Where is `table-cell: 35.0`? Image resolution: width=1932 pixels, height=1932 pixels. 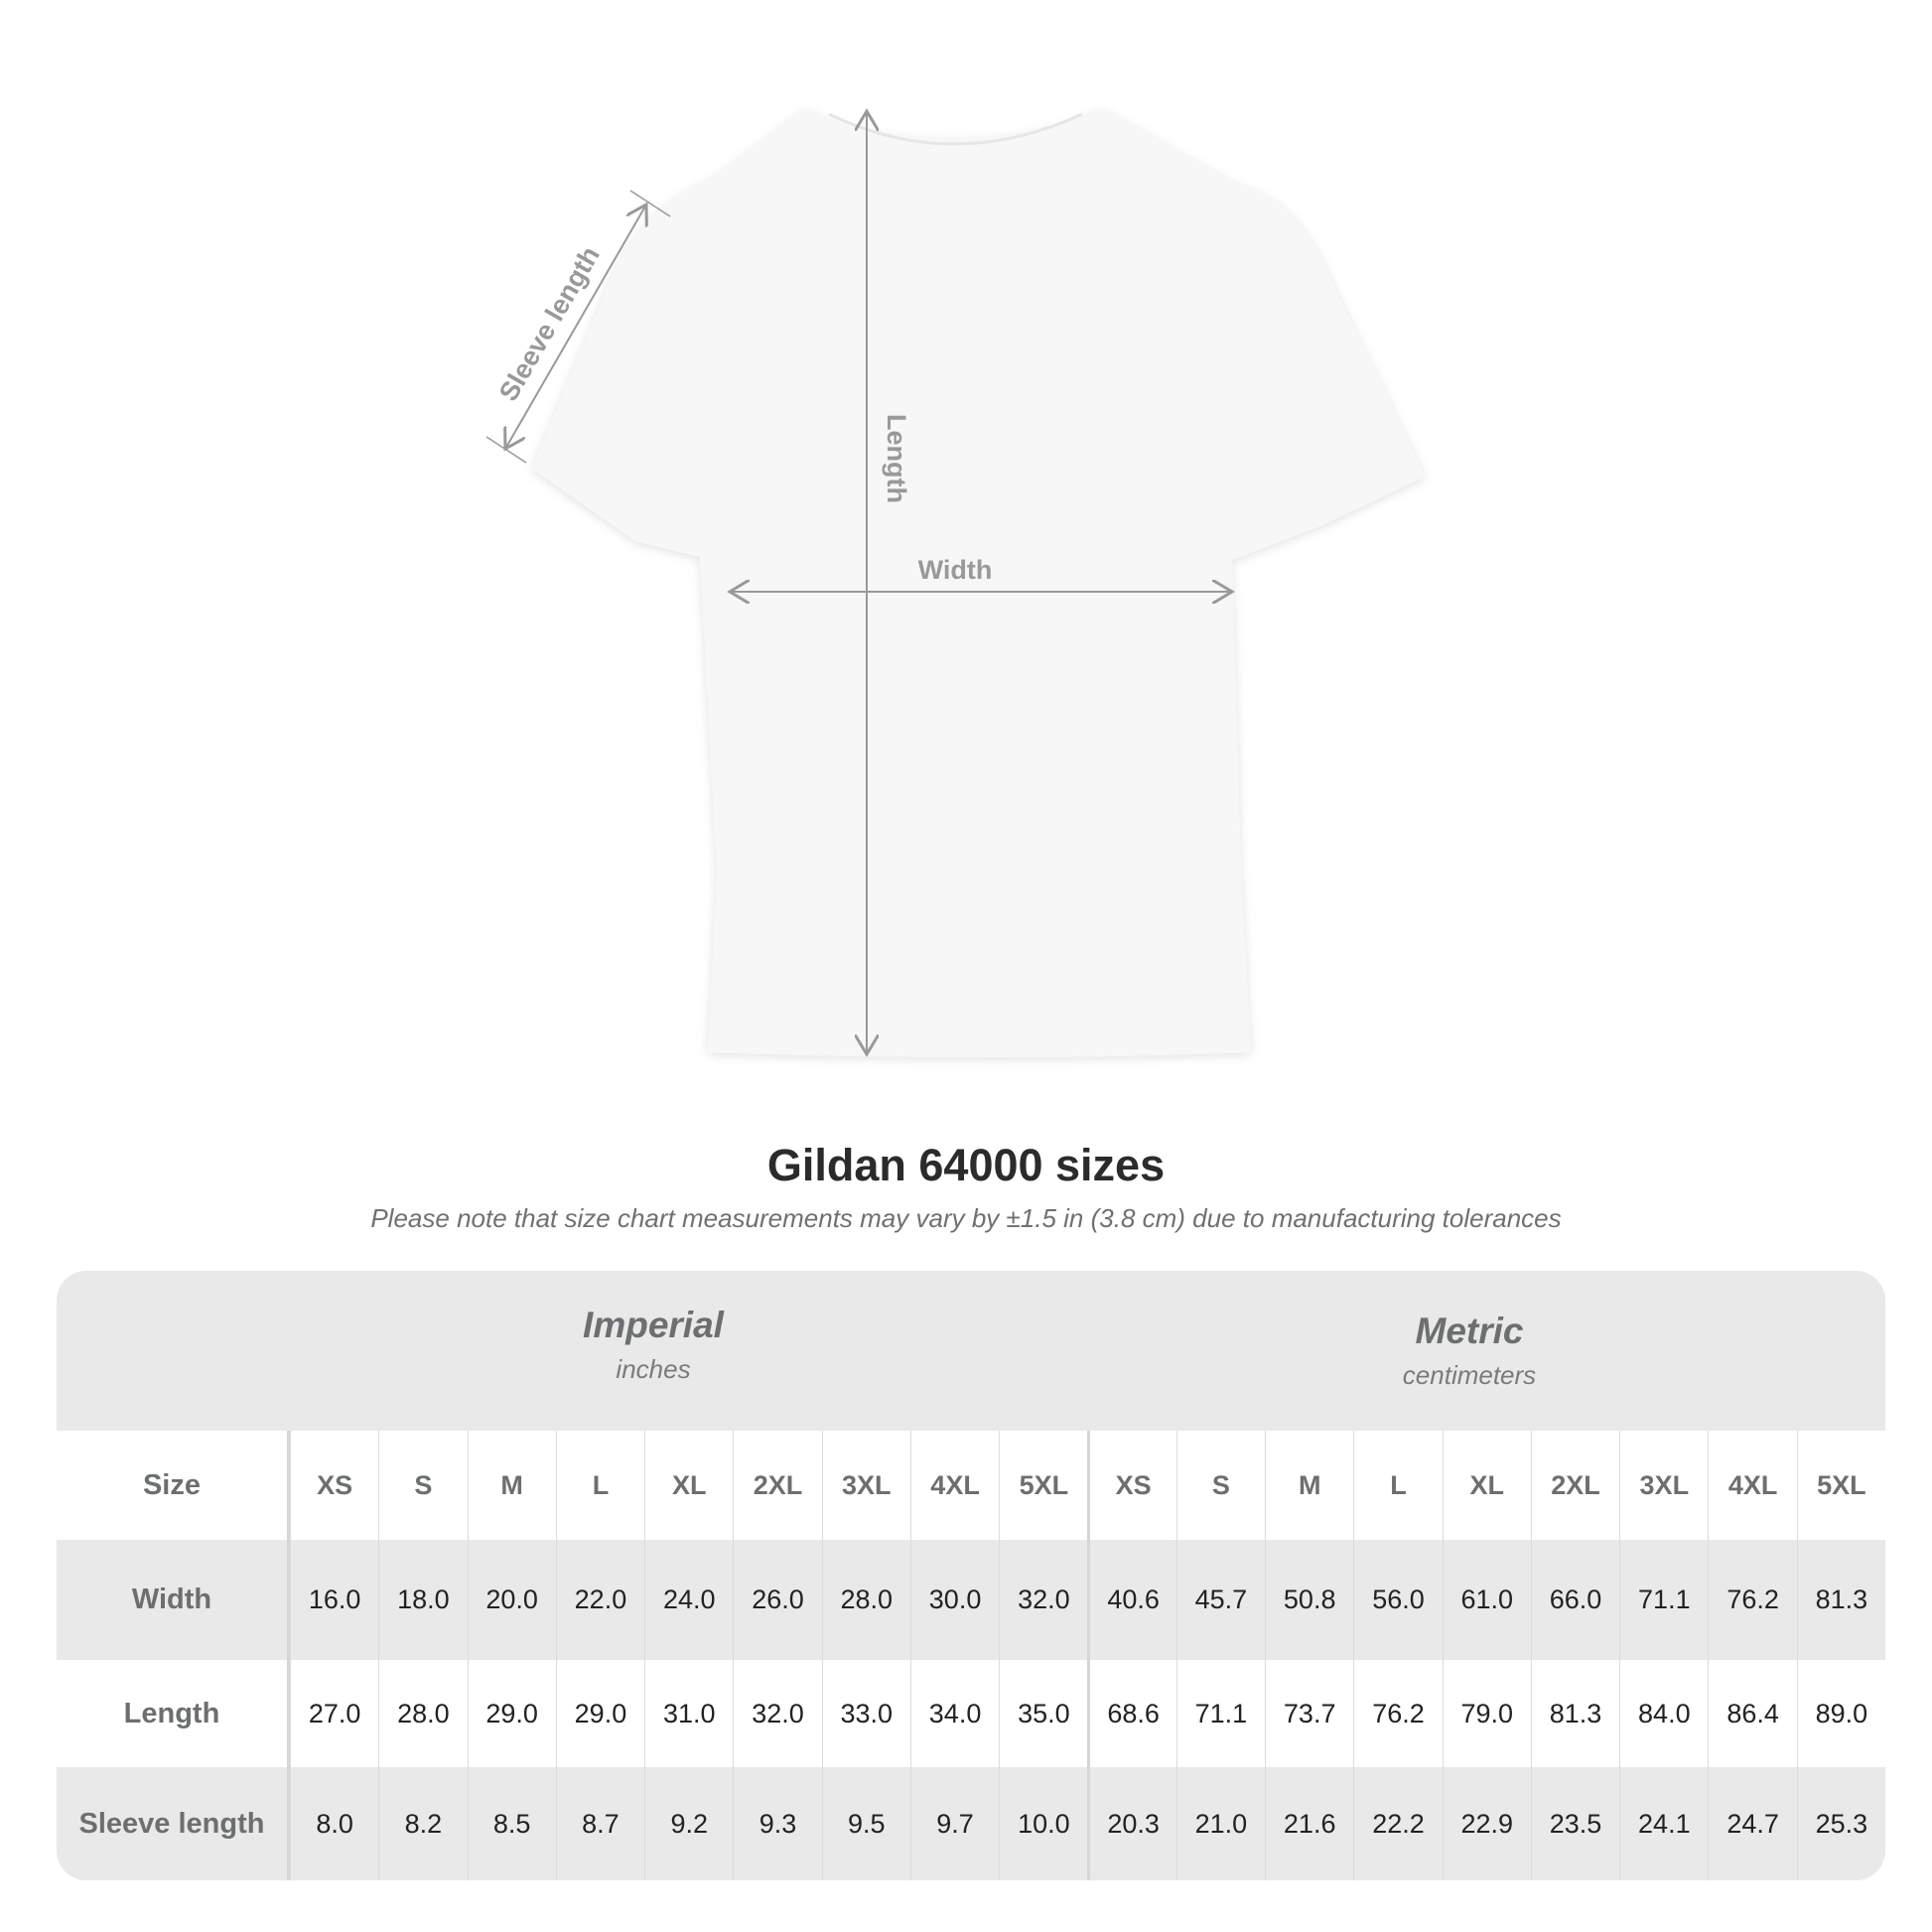 table-cell: 35.0 is located at coordinates (1043, 1714).